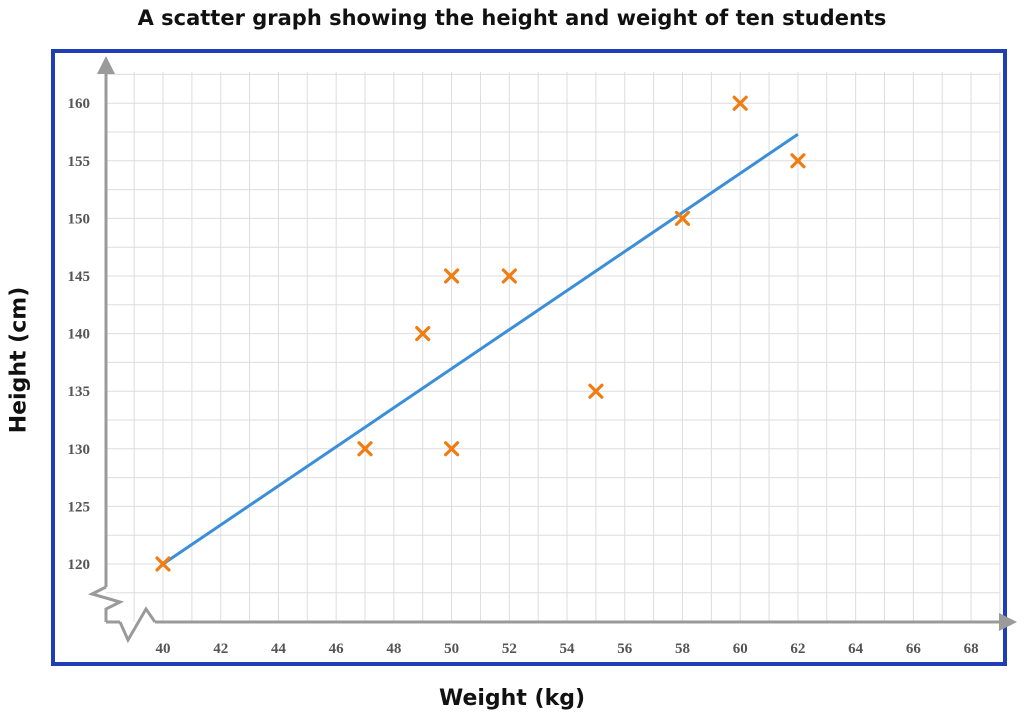 This screenshot has height=720, width=1024. Describe the element at coordinates (79, 392) in the screenshot. I see `y-tick-label: 135` at that location.